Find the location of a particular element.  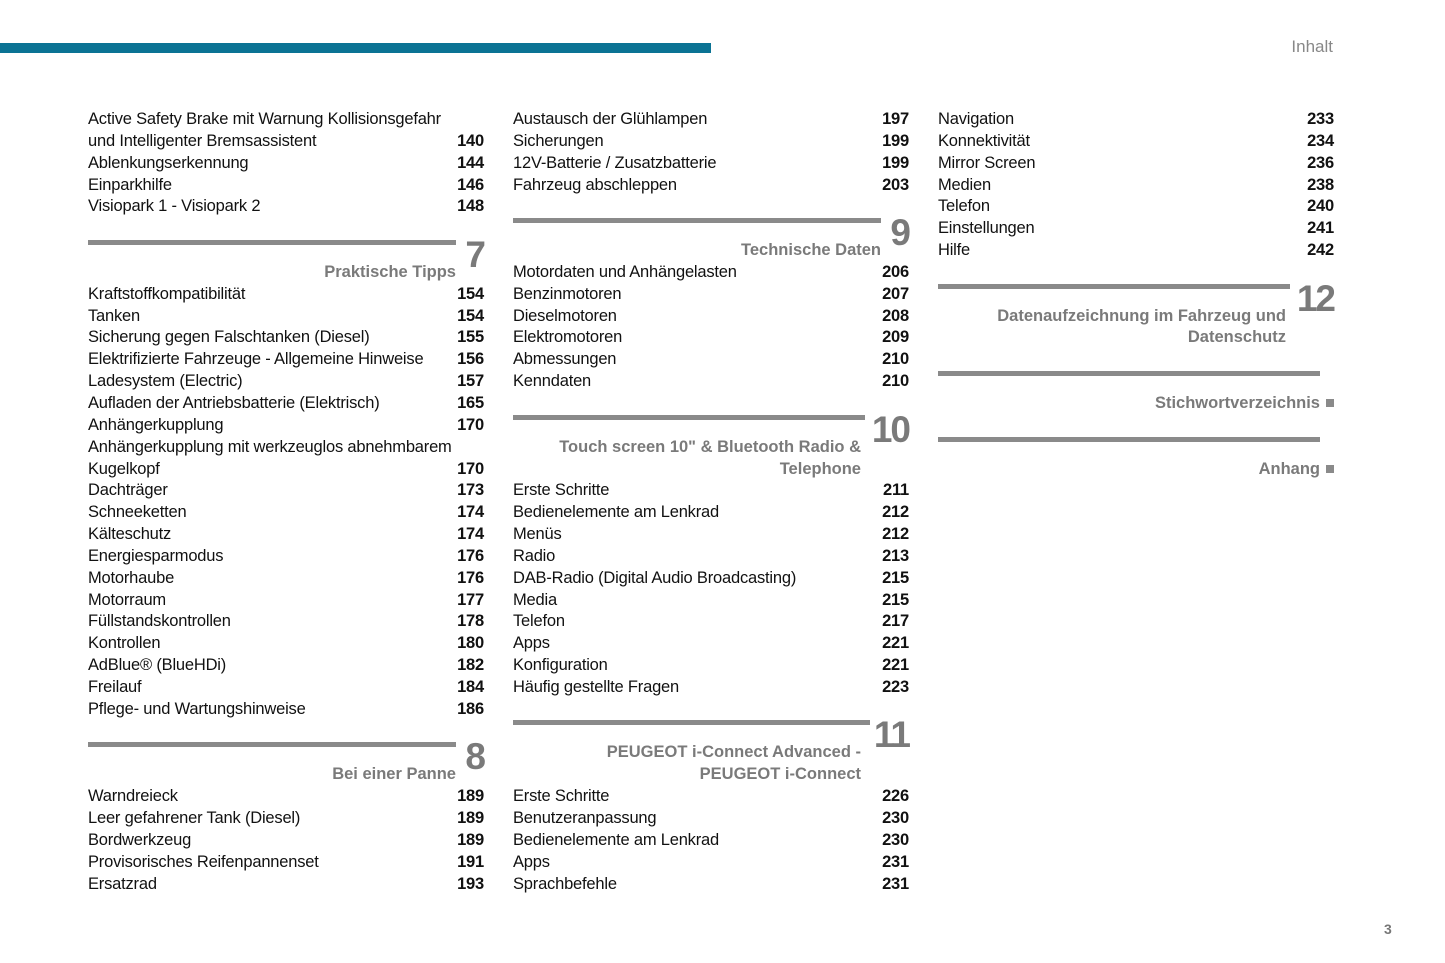

entry-title: Medien is located at coordinates (964, 184).